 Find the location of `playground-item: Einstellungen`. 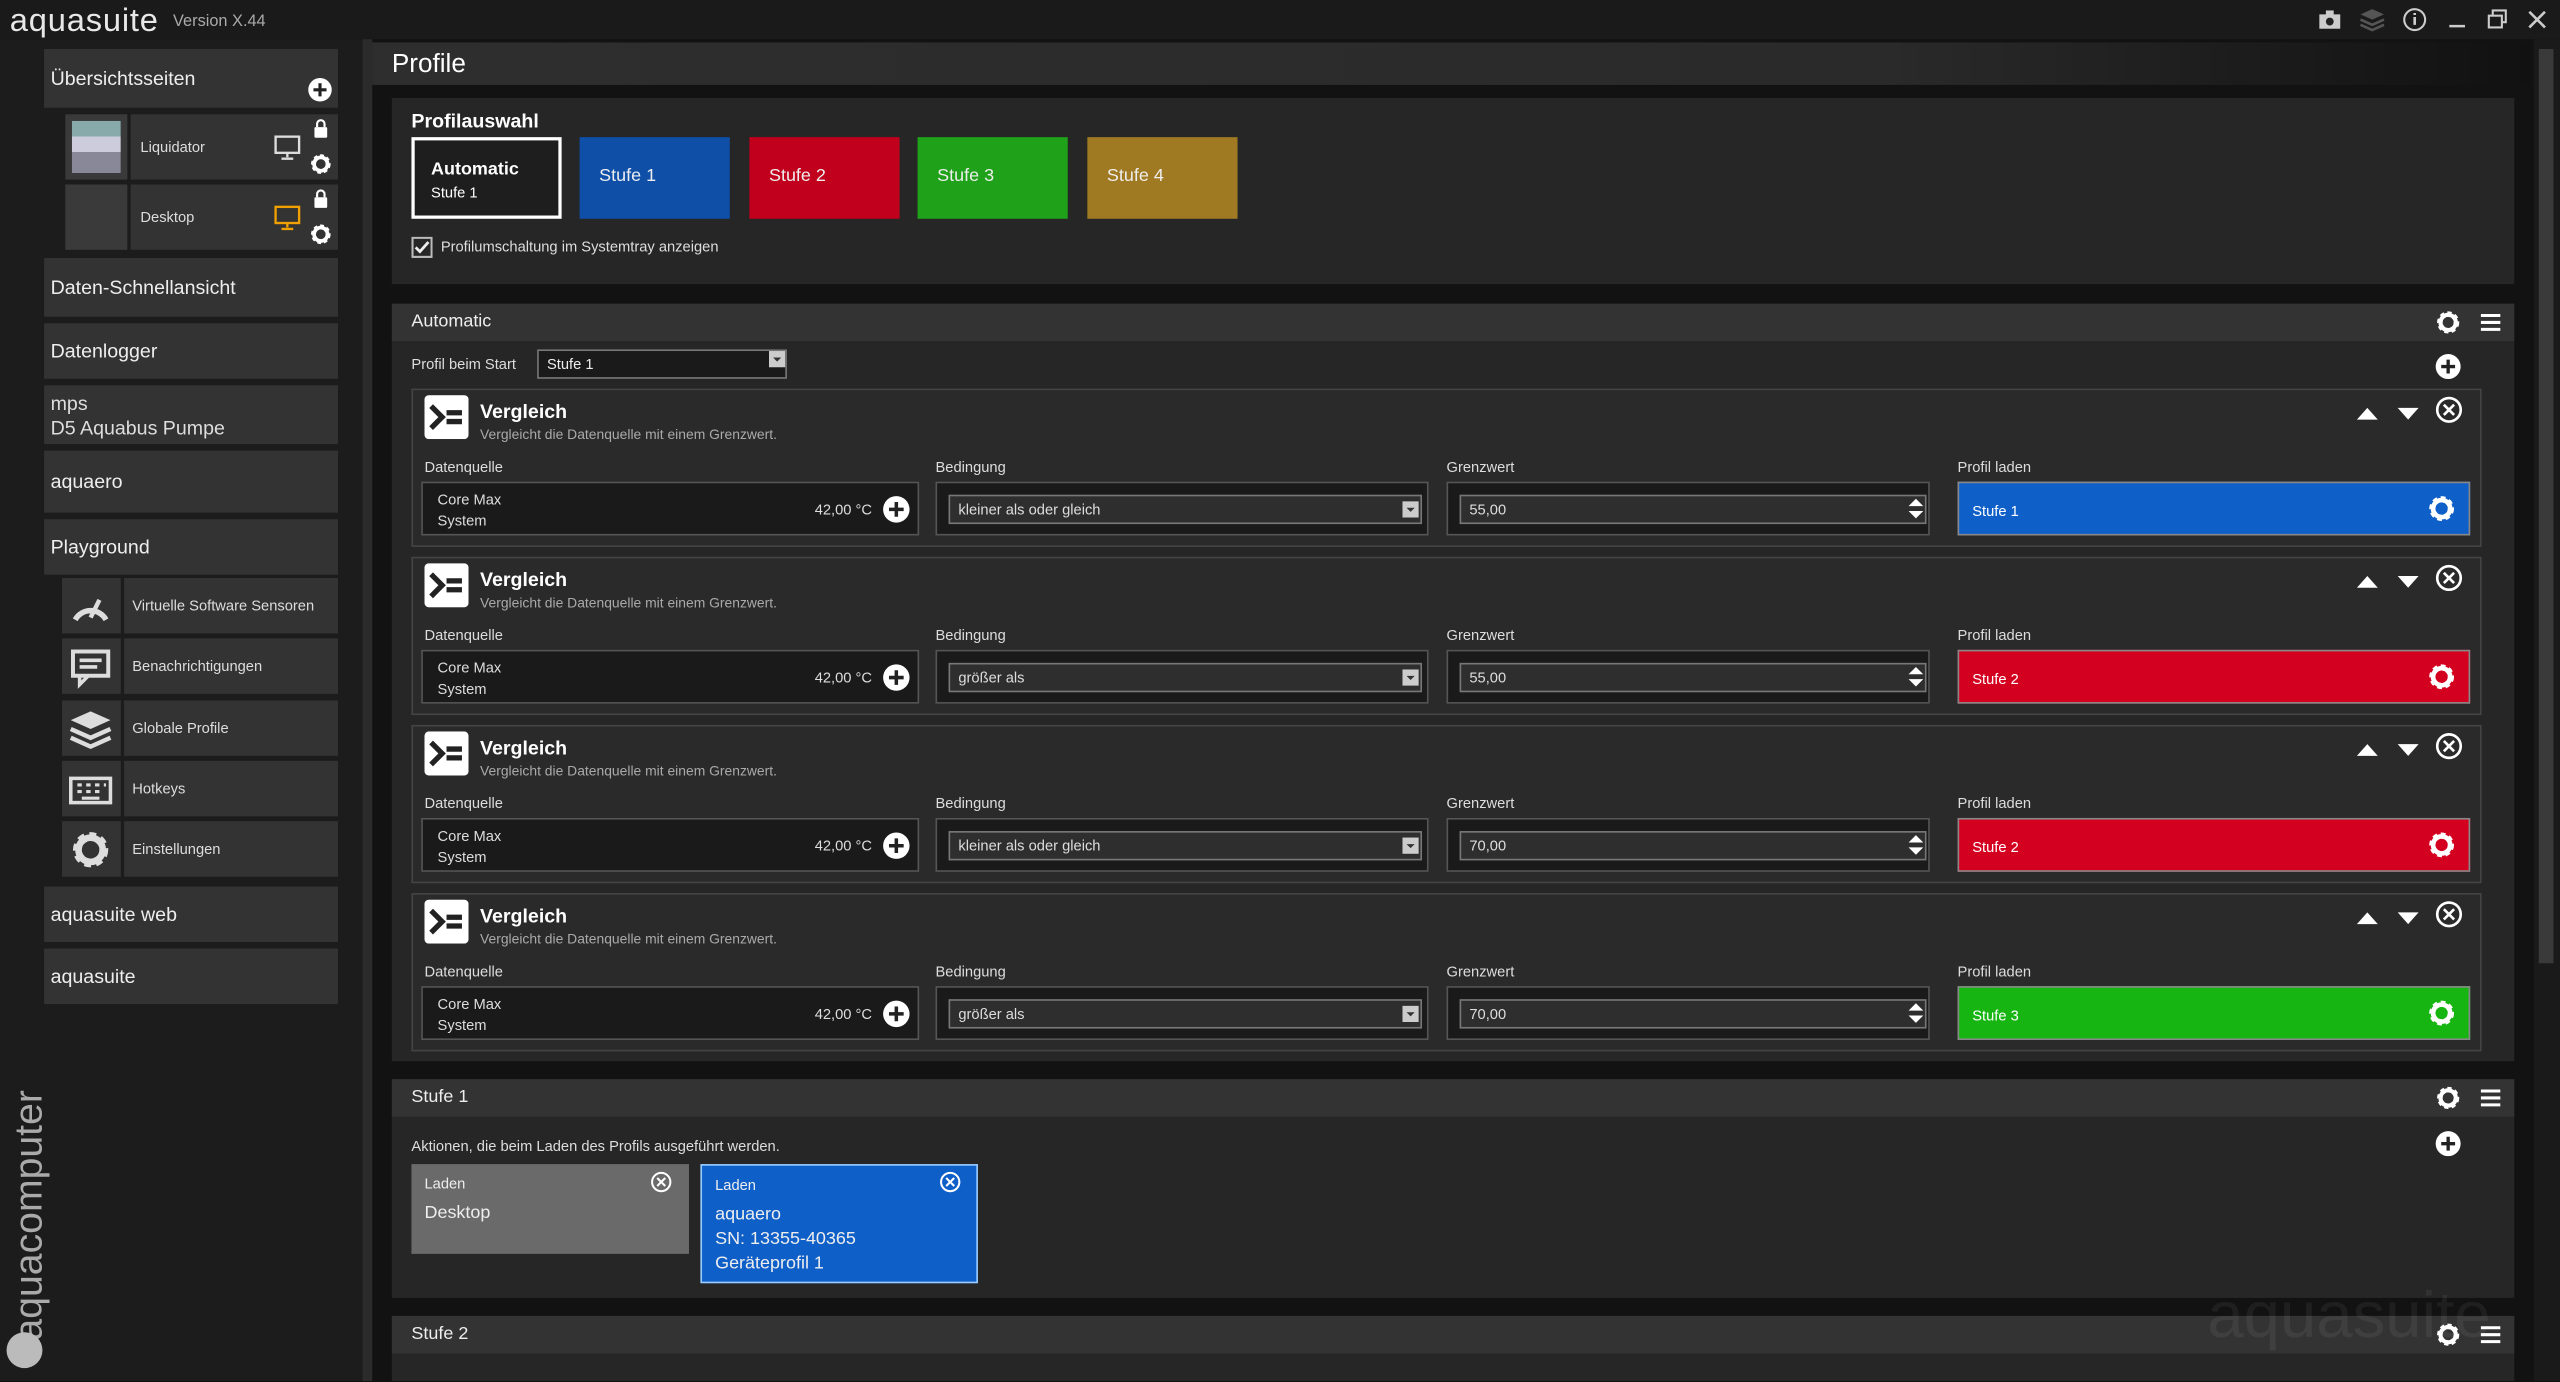

playground-item: Einstellungen is located at coordinates (231, 849).